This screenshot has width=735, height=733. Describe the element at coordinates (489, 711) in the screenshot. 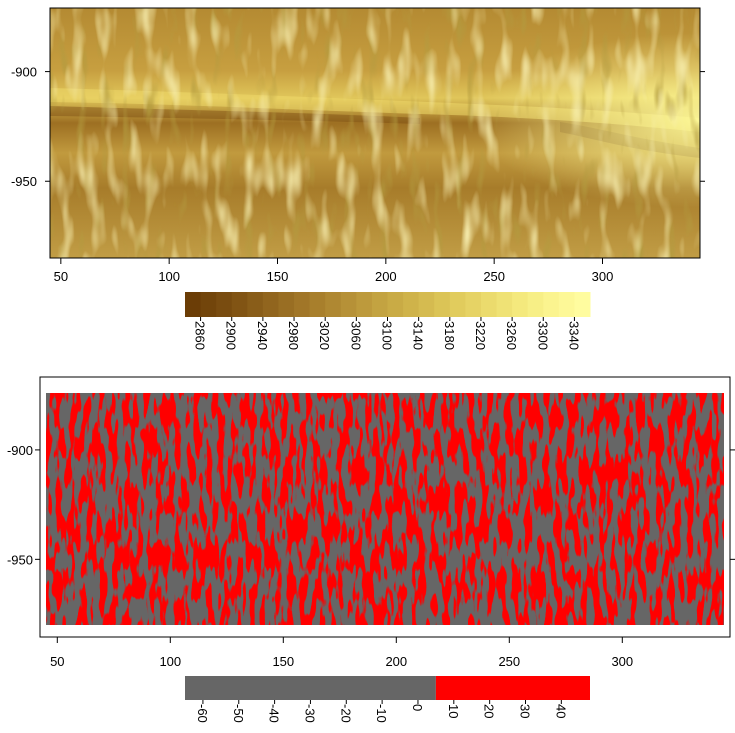

I see `sign-colorbar-tick-label: 20` at that location.